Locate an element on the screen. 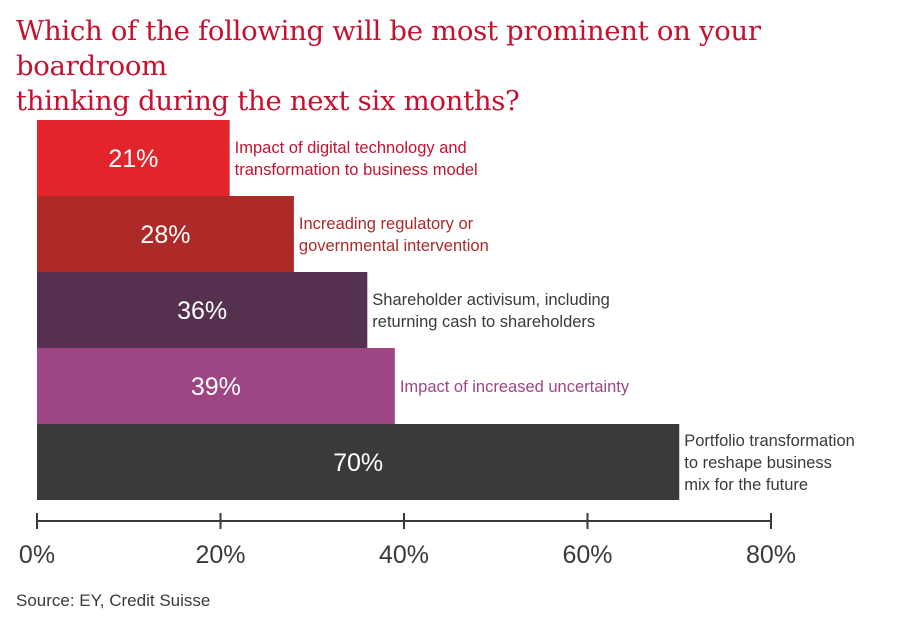 This screenshot has height=631, width=912. bar-value-label-1: 21% is located at coordinates (133, 159).